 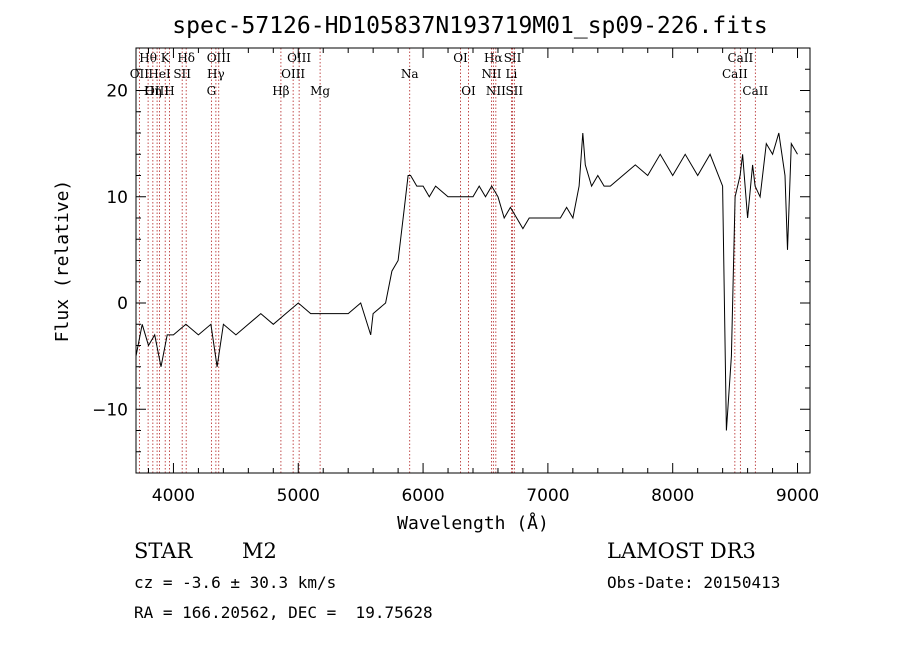 What do you see at coordinates (186, 58) in the screenshot?
I see `spectral-line-label: Hδ` at bounding box center [186, 58].